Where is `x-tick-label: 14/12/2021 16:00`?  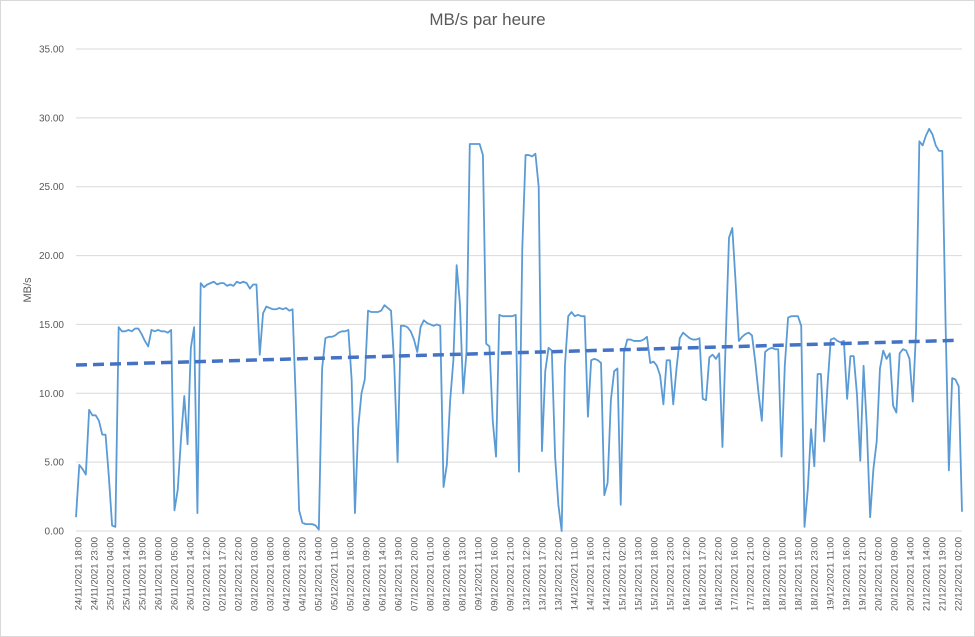
x-tick-label: 14/12/2021 16:00 is located at coordinates (591, 574).